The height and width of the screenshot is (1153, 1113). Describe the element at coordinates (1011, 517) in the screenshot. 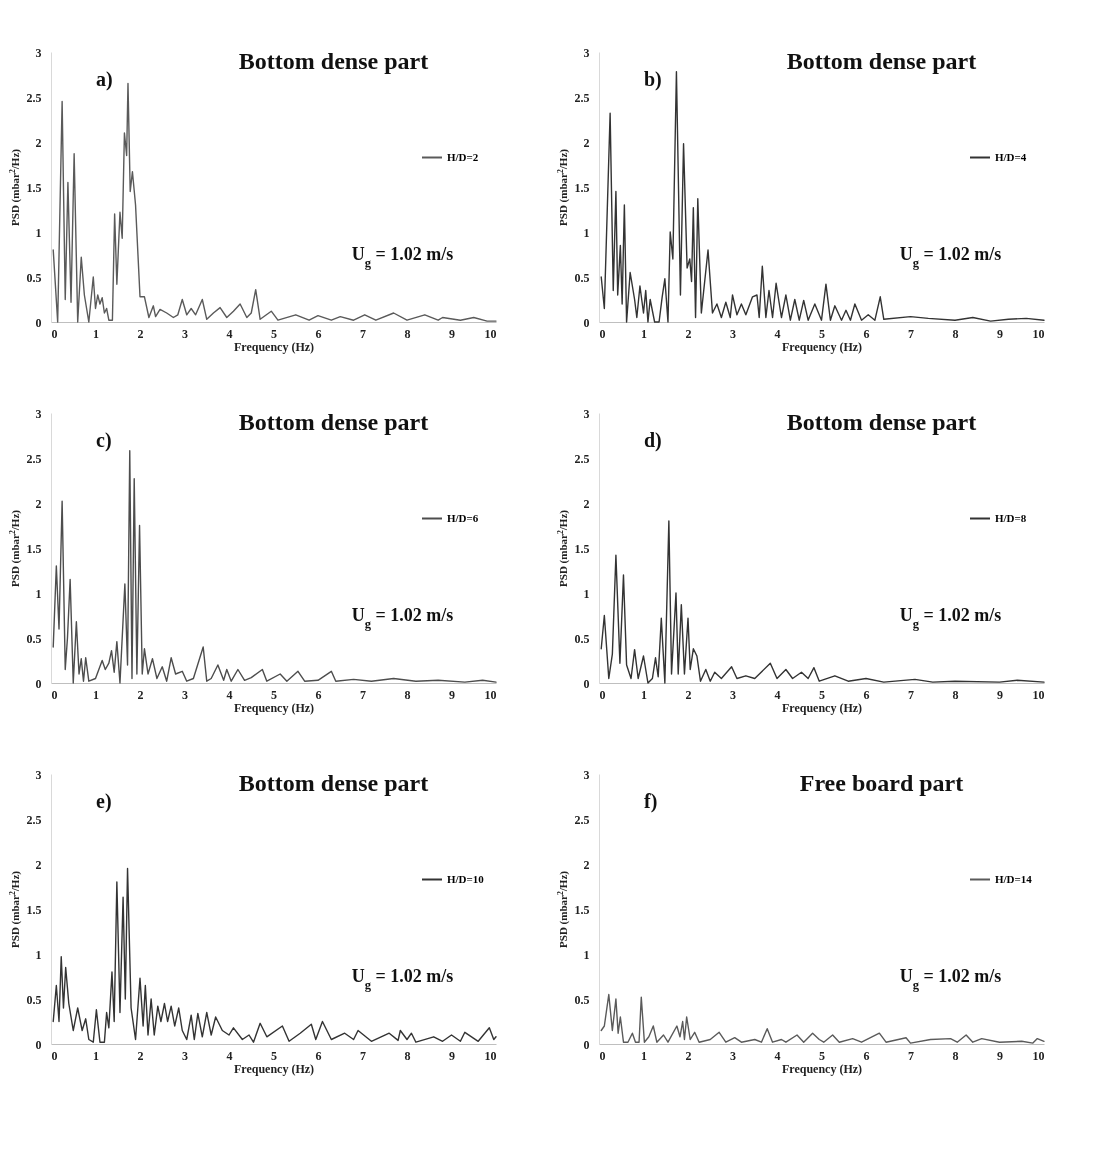

I see `legend-label: H/D=8` at that location.